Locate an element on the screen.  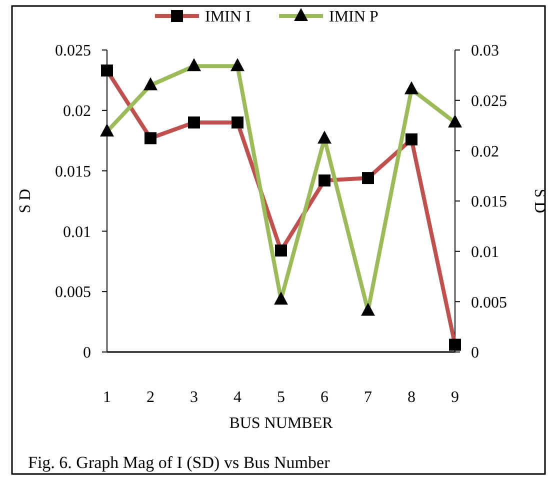
y2-tick-label: 0.015 is located at coordinates (489, 202).